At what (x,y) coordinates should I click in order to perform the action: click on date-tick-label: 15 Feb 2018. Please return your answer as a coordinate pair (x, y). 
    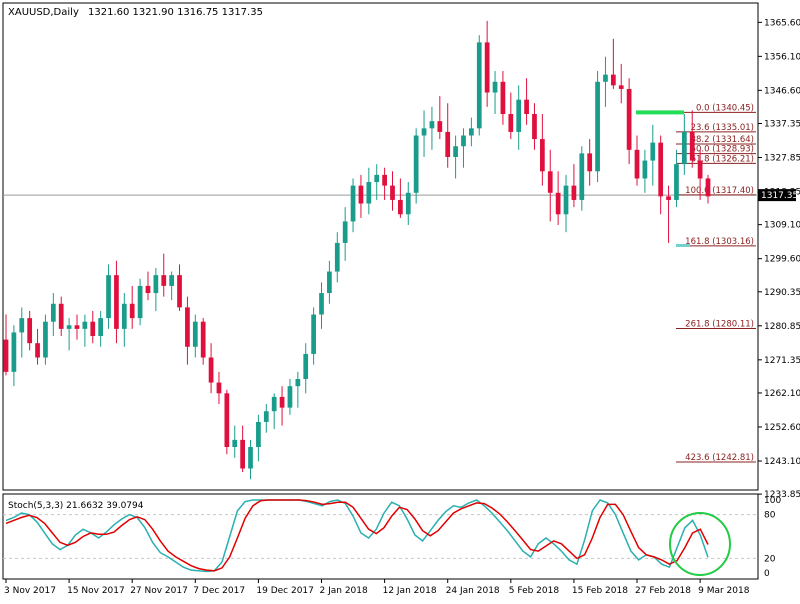
    Looking at the image, I should click on (600, 591).